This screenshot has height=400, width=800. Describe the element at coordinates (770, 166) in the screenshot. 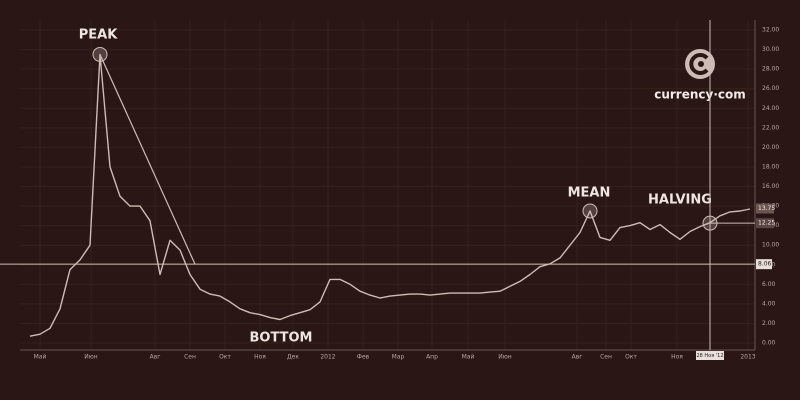

I see `y-tick-label: 18.00` at that location.